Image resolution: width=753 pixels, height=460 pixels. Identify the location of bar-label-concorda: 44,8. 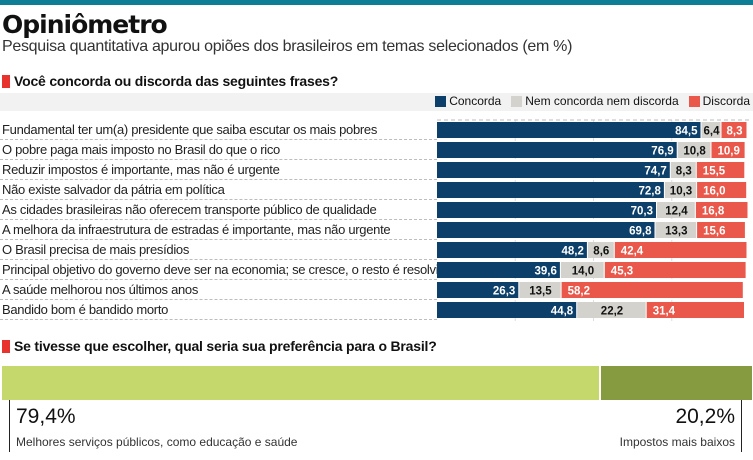
(562, 312).